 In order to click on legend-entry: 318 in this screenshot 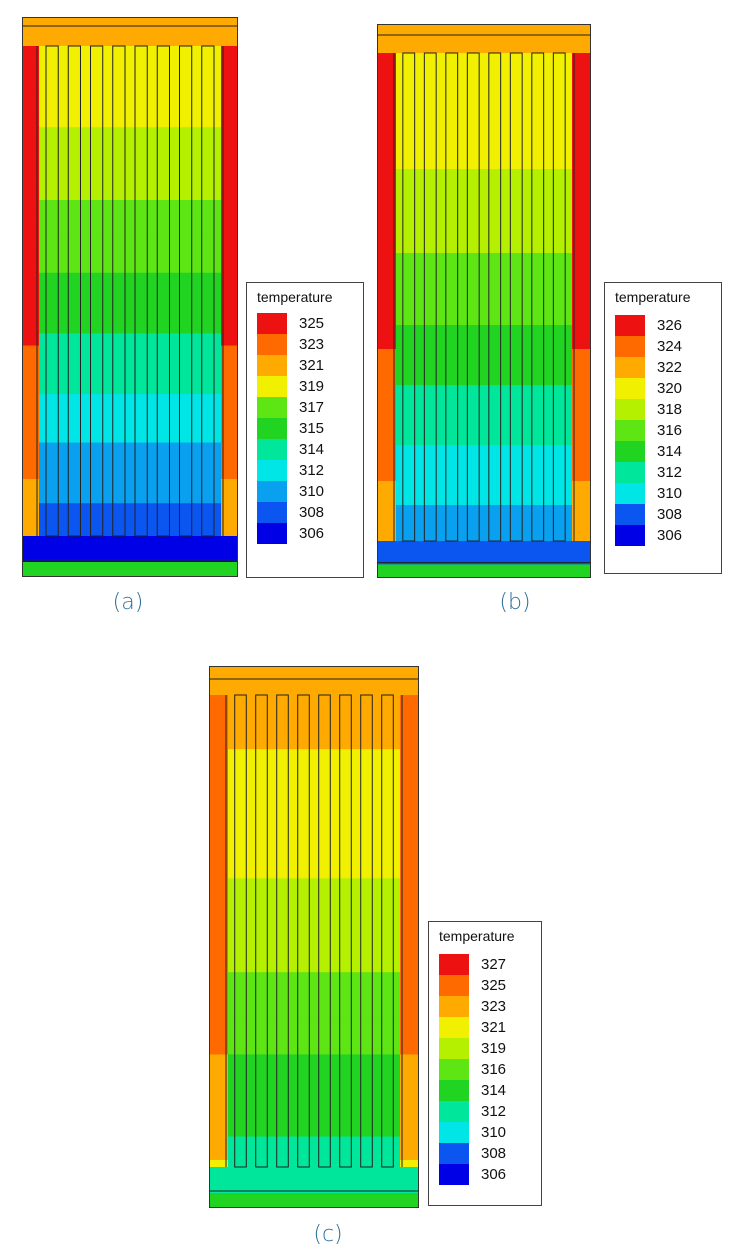, I will do `click(660, 409)`.